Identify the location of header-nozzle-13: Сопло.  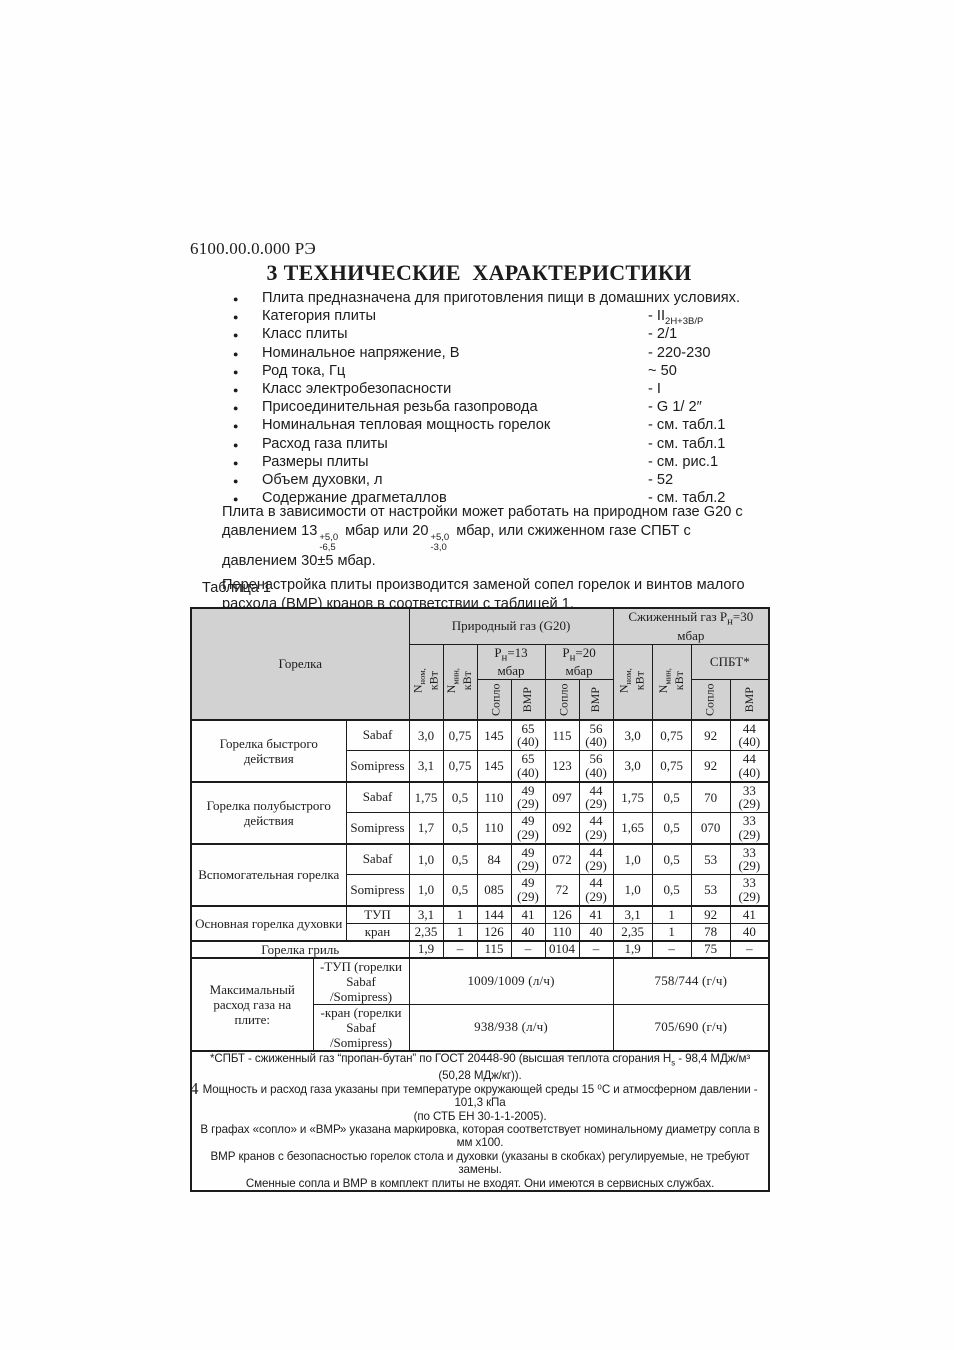
(494, 700).